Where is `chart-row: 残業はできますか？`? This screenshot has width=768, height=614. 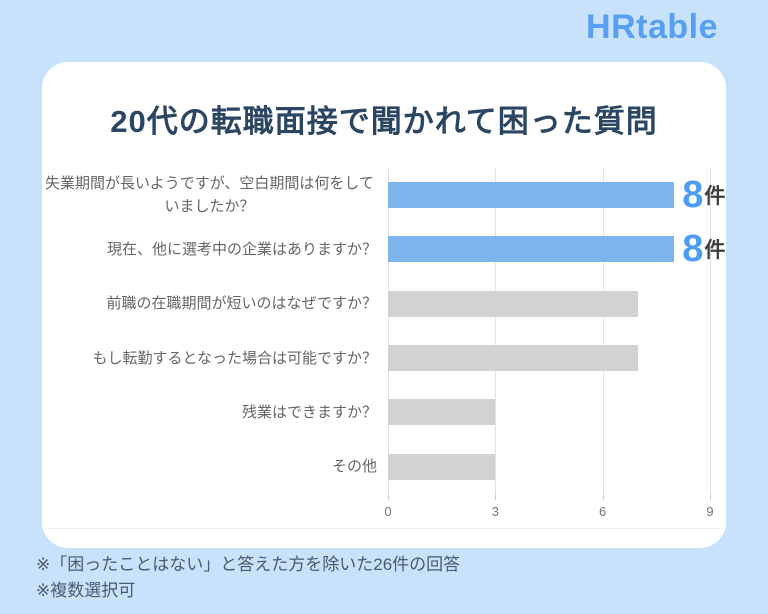 chart-row: 残業はできますか？ is located at coordinates (384, 412).